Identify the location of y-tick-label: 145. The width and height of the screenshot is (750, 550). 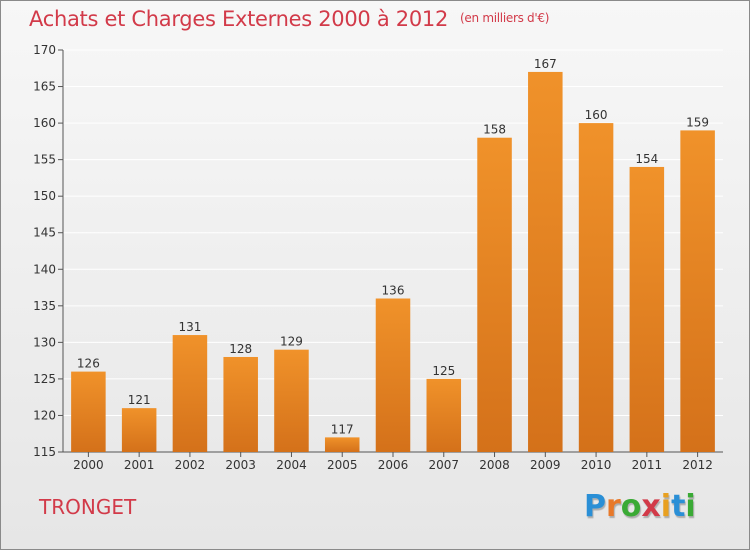
(44, 233).